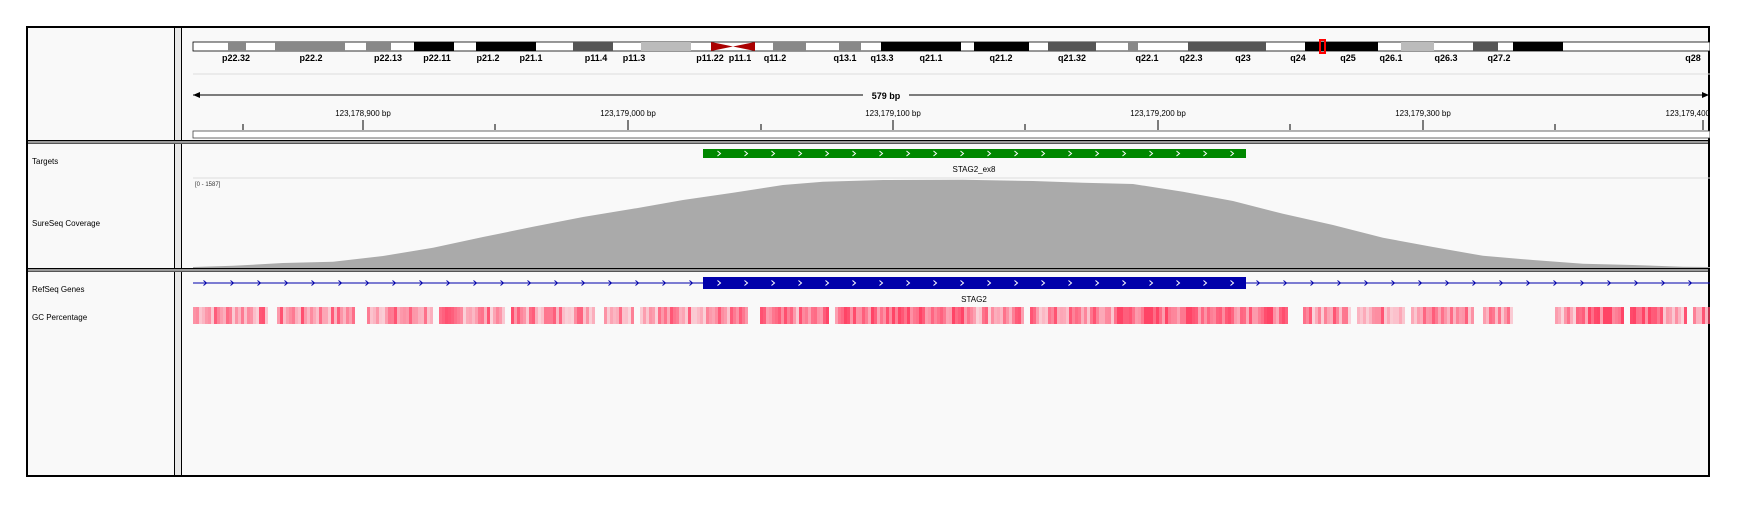  Describe the element at coordinates (974, 153) in the screenshot. I see `target-feature` at that location.